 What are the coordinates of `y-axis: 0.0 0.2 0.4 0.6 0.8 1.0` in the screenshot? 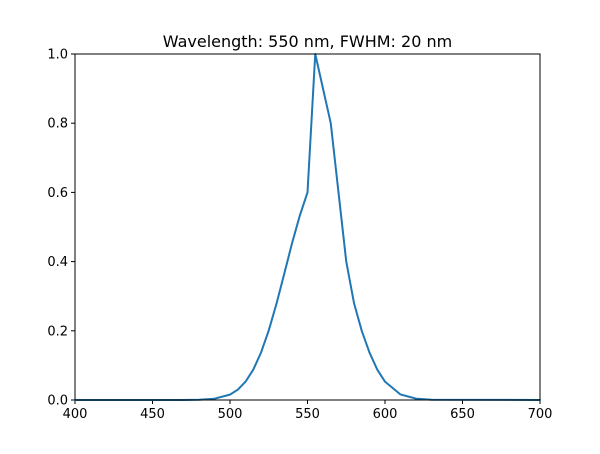 It's located at (61, 228).